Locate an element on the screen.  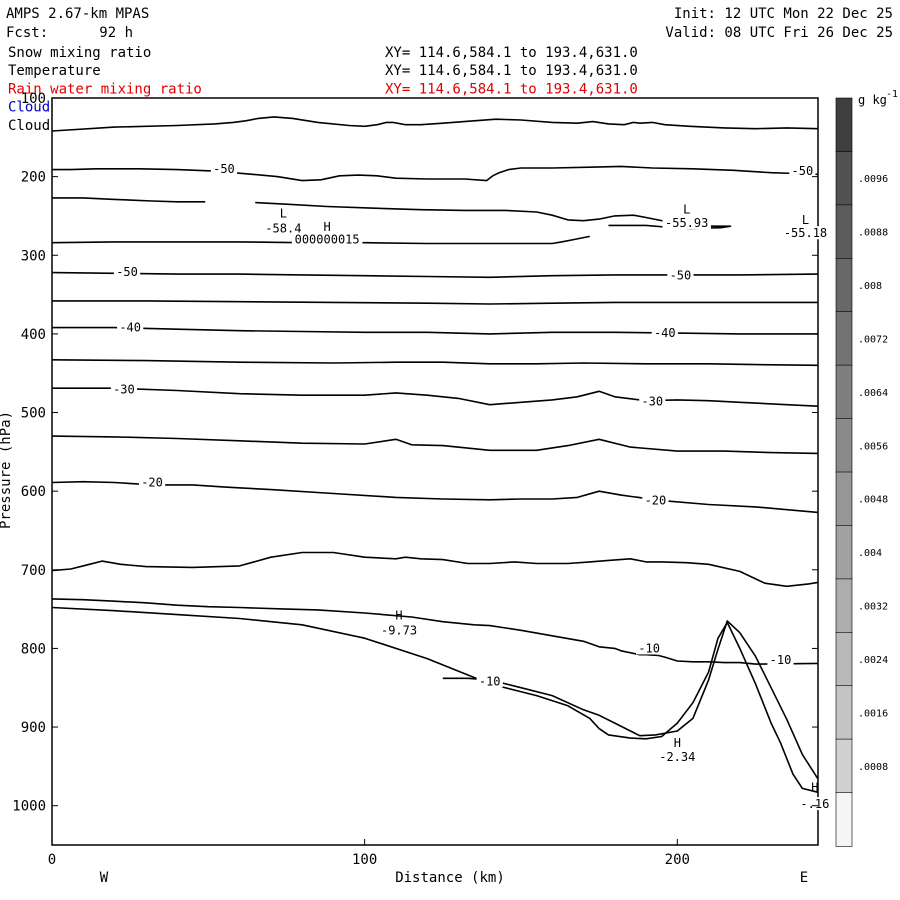
colorbar-label: .0088 is located at coordinates (873, 233).